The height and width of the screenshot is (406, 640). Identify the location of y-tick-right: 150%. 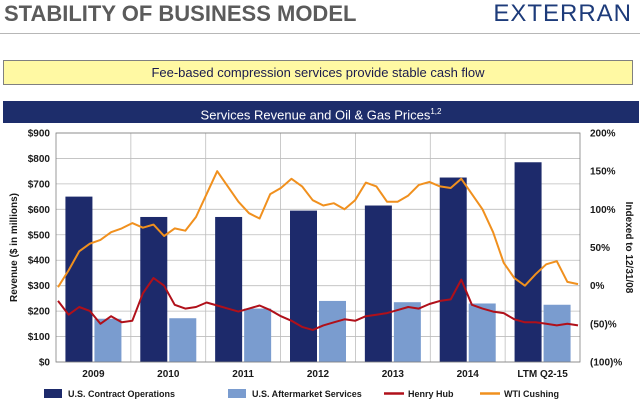
(603, 172).